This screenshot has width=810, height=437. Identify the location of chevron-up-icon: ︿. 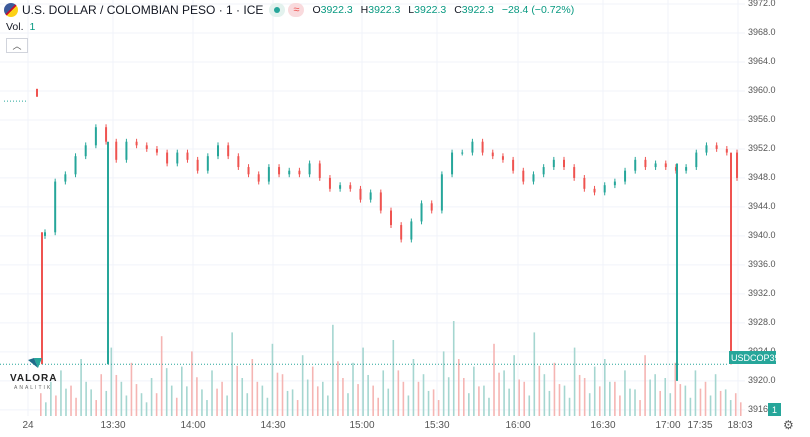
(17, 45).